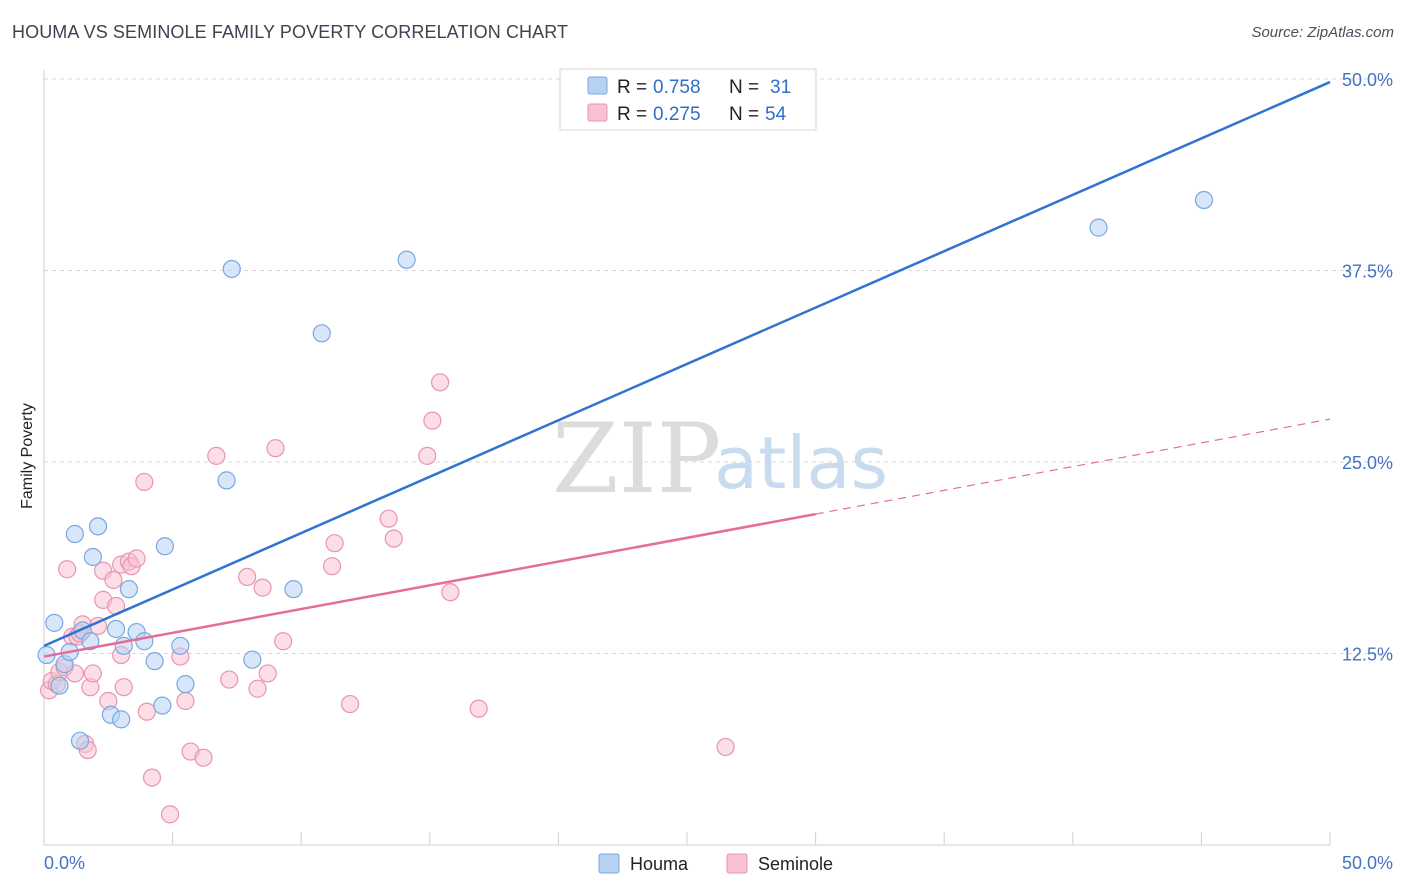 The height and width of the screenshot is (892, 1406). What do you see at coordinates (64, 863) in the screenshot?
I see `x-tick-label-min: 0.0%` at bounding box center [64, 863].